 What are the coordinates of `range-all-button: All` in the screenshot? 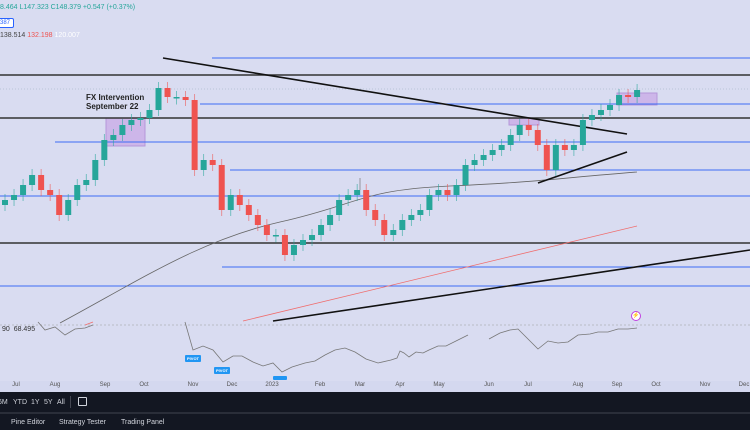 It's located at (61, 402).